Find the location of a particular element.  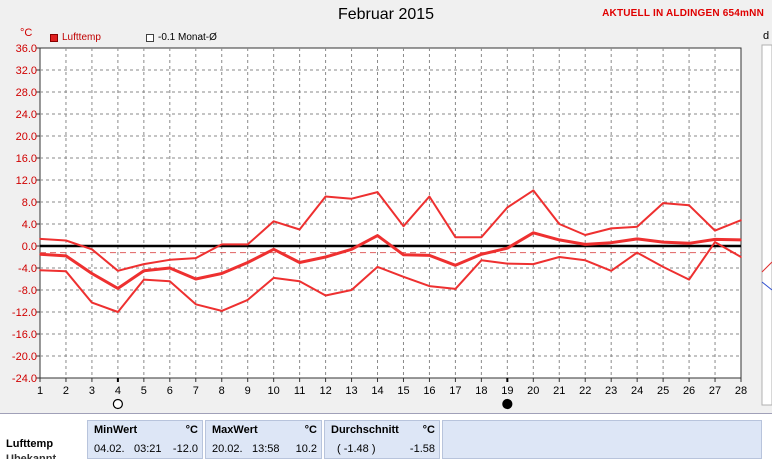

legend-swatch-month-mean is located at coordinates (150, 37).